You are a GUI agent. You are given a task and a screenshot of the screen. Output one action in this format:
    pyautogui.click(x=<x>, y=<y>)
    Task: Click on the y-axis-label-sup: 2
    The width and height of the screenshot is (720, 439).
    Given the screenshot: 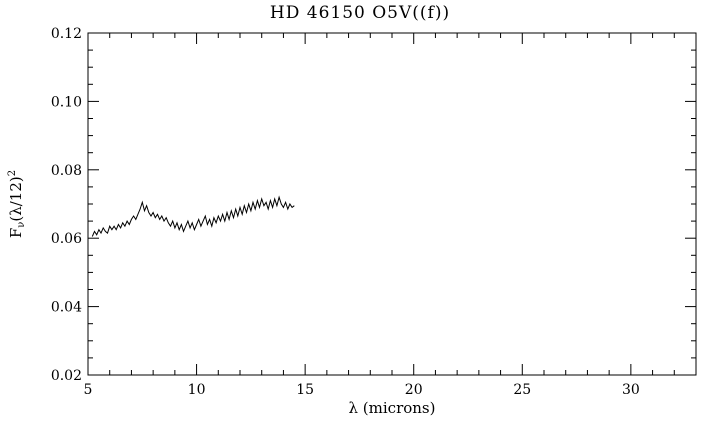 What is the action you would take?
    pyautogui.click(x=12, y=173)
    